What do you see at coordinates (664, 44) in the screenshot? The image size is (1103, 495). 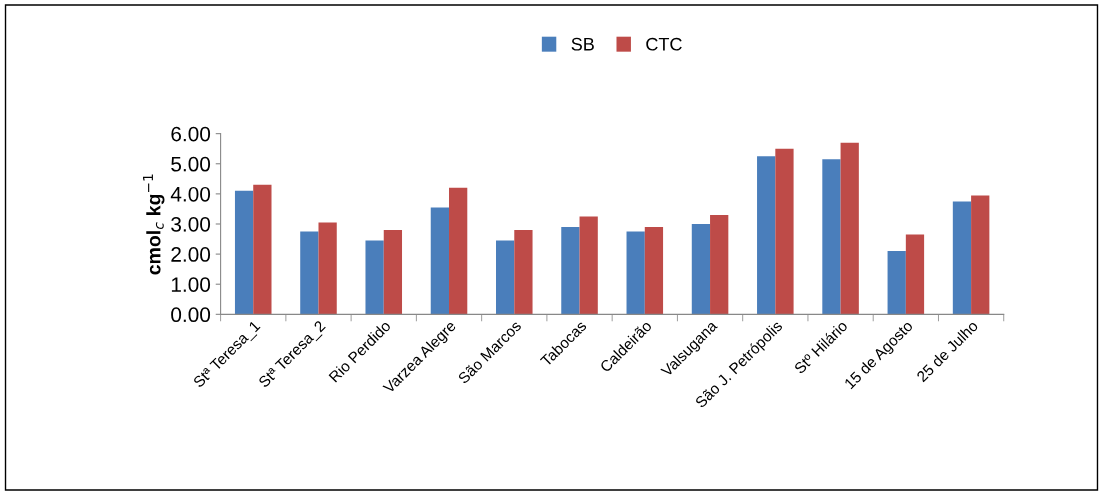 I see `legend-label: CTC` at bounding box center [664, 44].